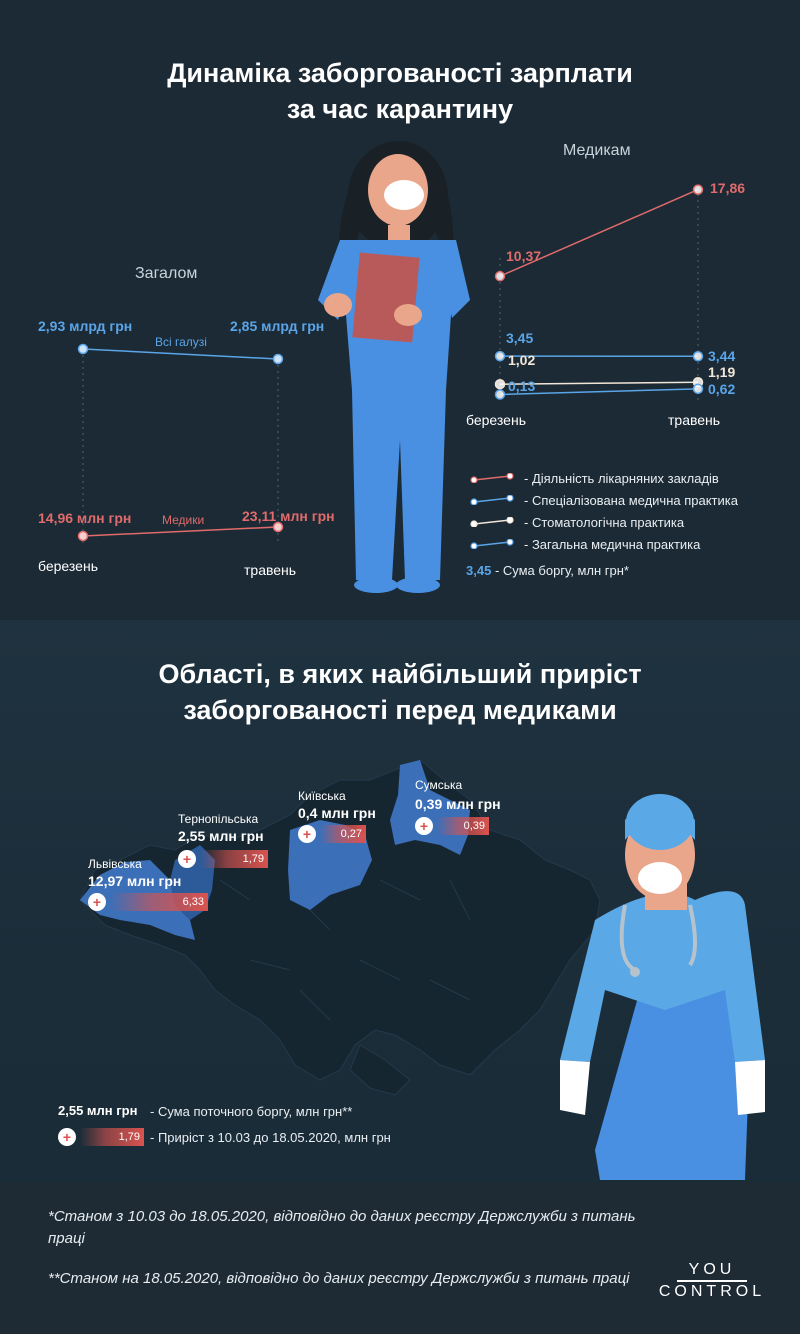 This screenshot has width=800, height=1334. Describe the element at coordinates (166, 273) in the screenshot. I see `chart1-title: Загалом` at that location.